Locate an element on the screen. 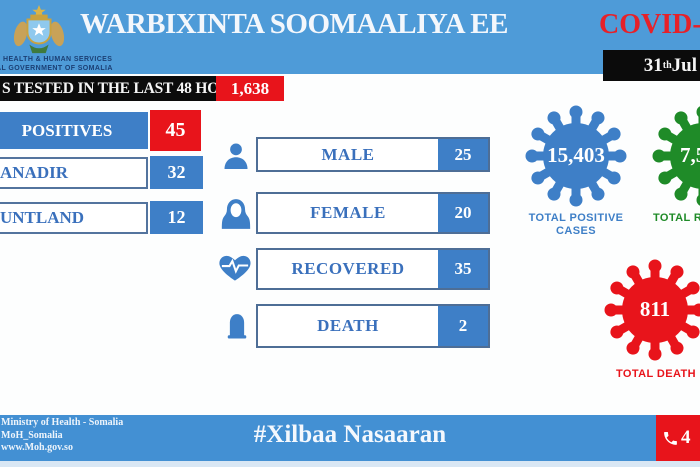 Image resolution: width=700 pixels, height=467 pixels. ministry-line2: AL GOVERNMENT OF SOMALIA is located at coordinates (56, 68).